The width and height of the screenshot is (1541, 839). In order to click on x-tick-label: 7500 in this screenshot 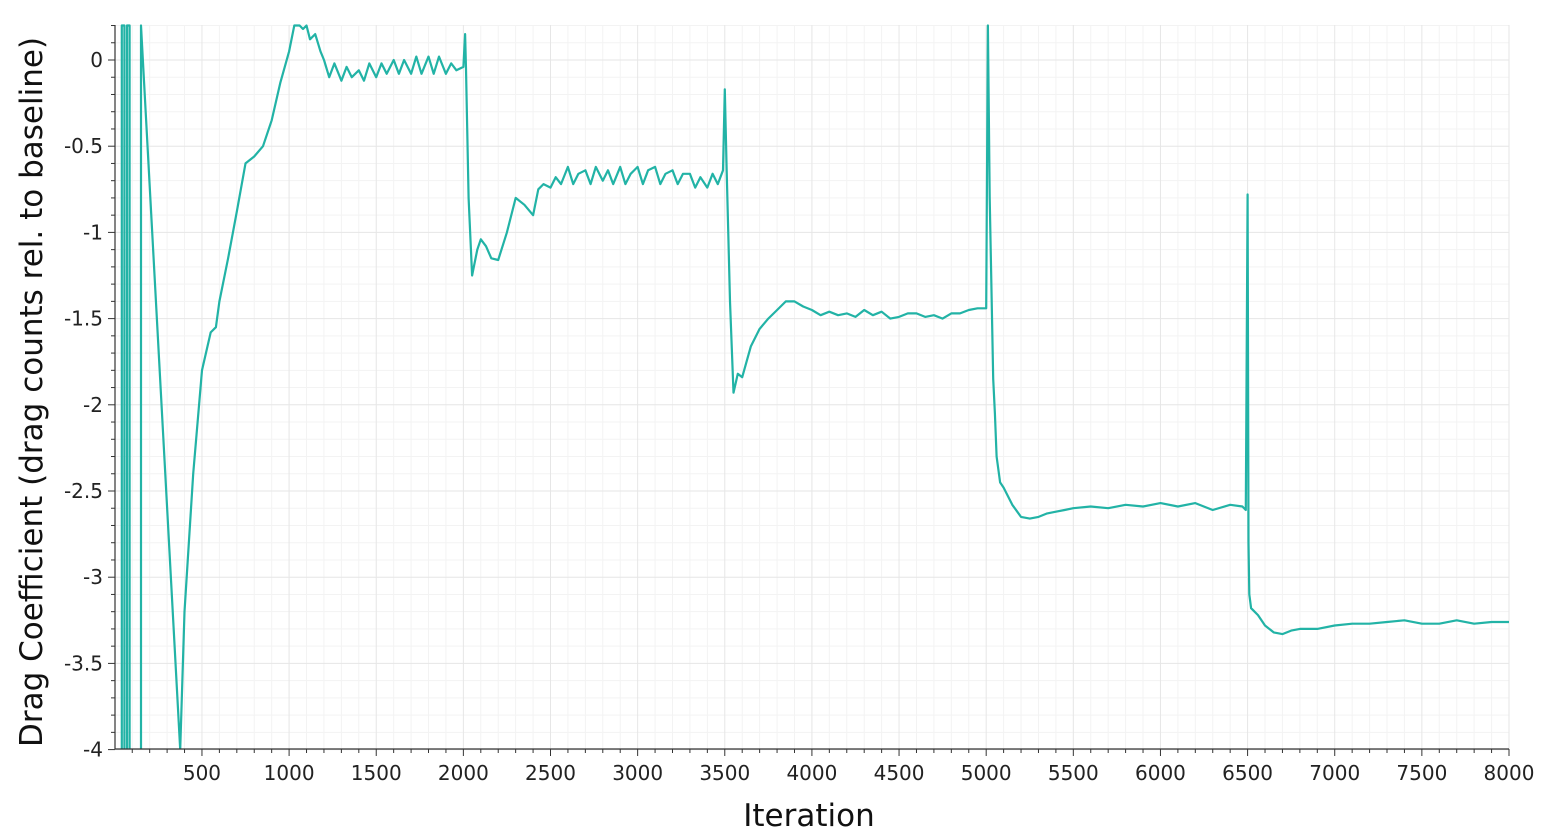, I will do `click(1421, 773)`.